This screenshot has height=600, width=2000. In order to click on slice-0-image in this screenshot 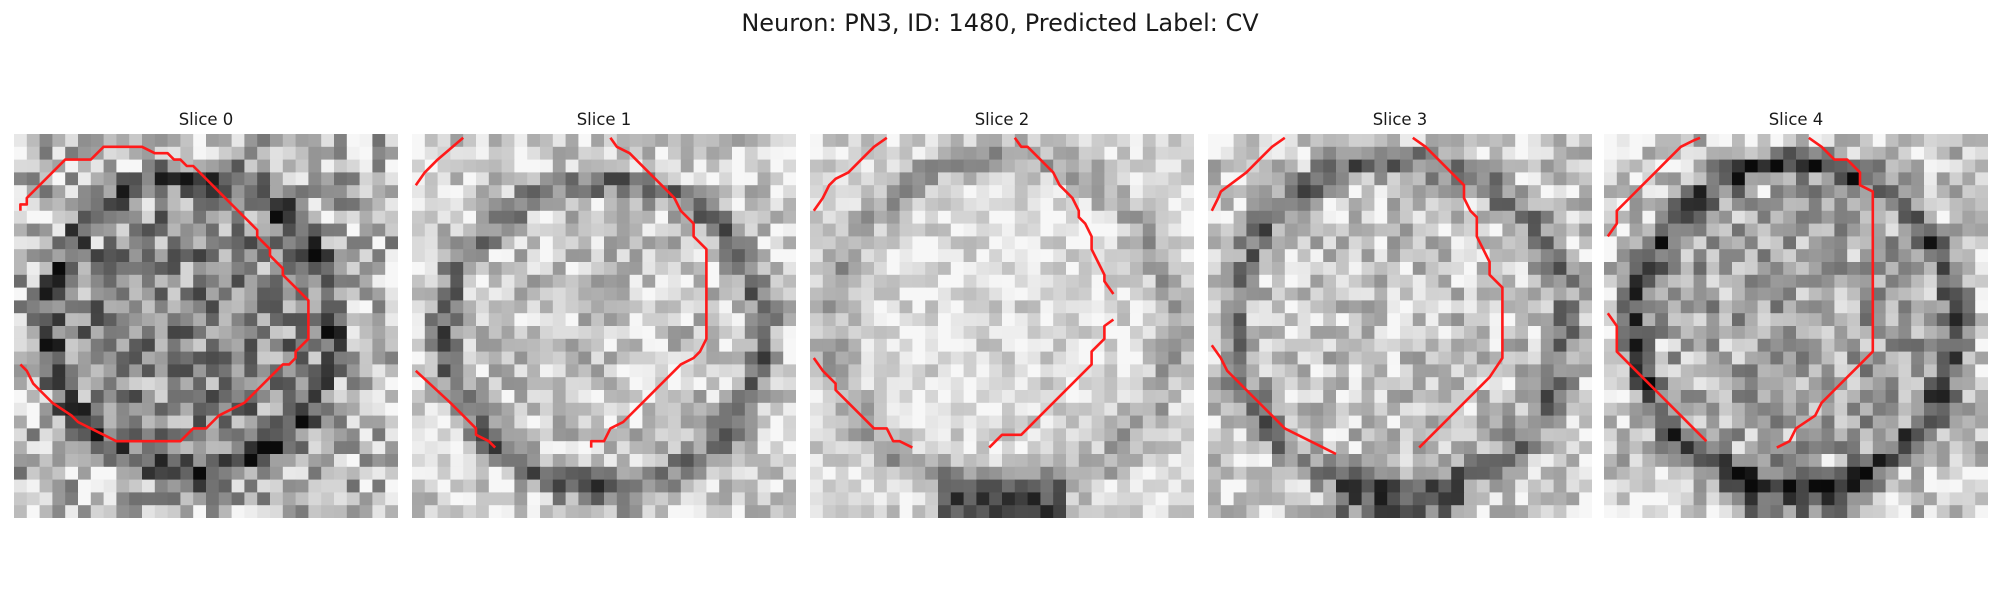, I will do `click(206, 326)`.